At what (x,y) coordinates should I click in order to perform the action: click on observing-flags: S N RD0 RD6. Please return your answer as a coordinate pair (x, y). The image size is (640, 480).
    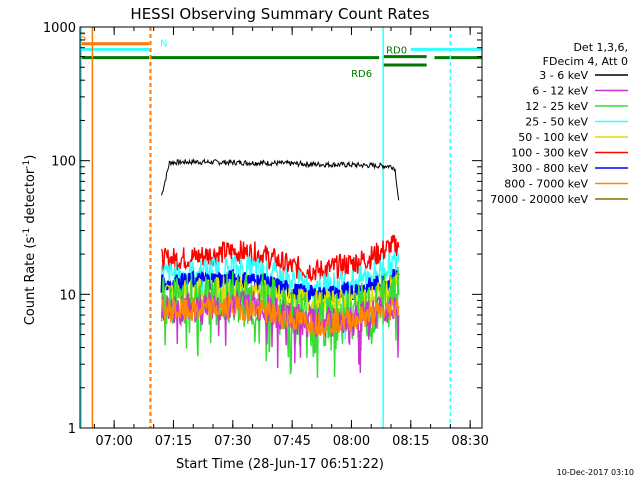
    Looking at the image, I should click on (281, 56).